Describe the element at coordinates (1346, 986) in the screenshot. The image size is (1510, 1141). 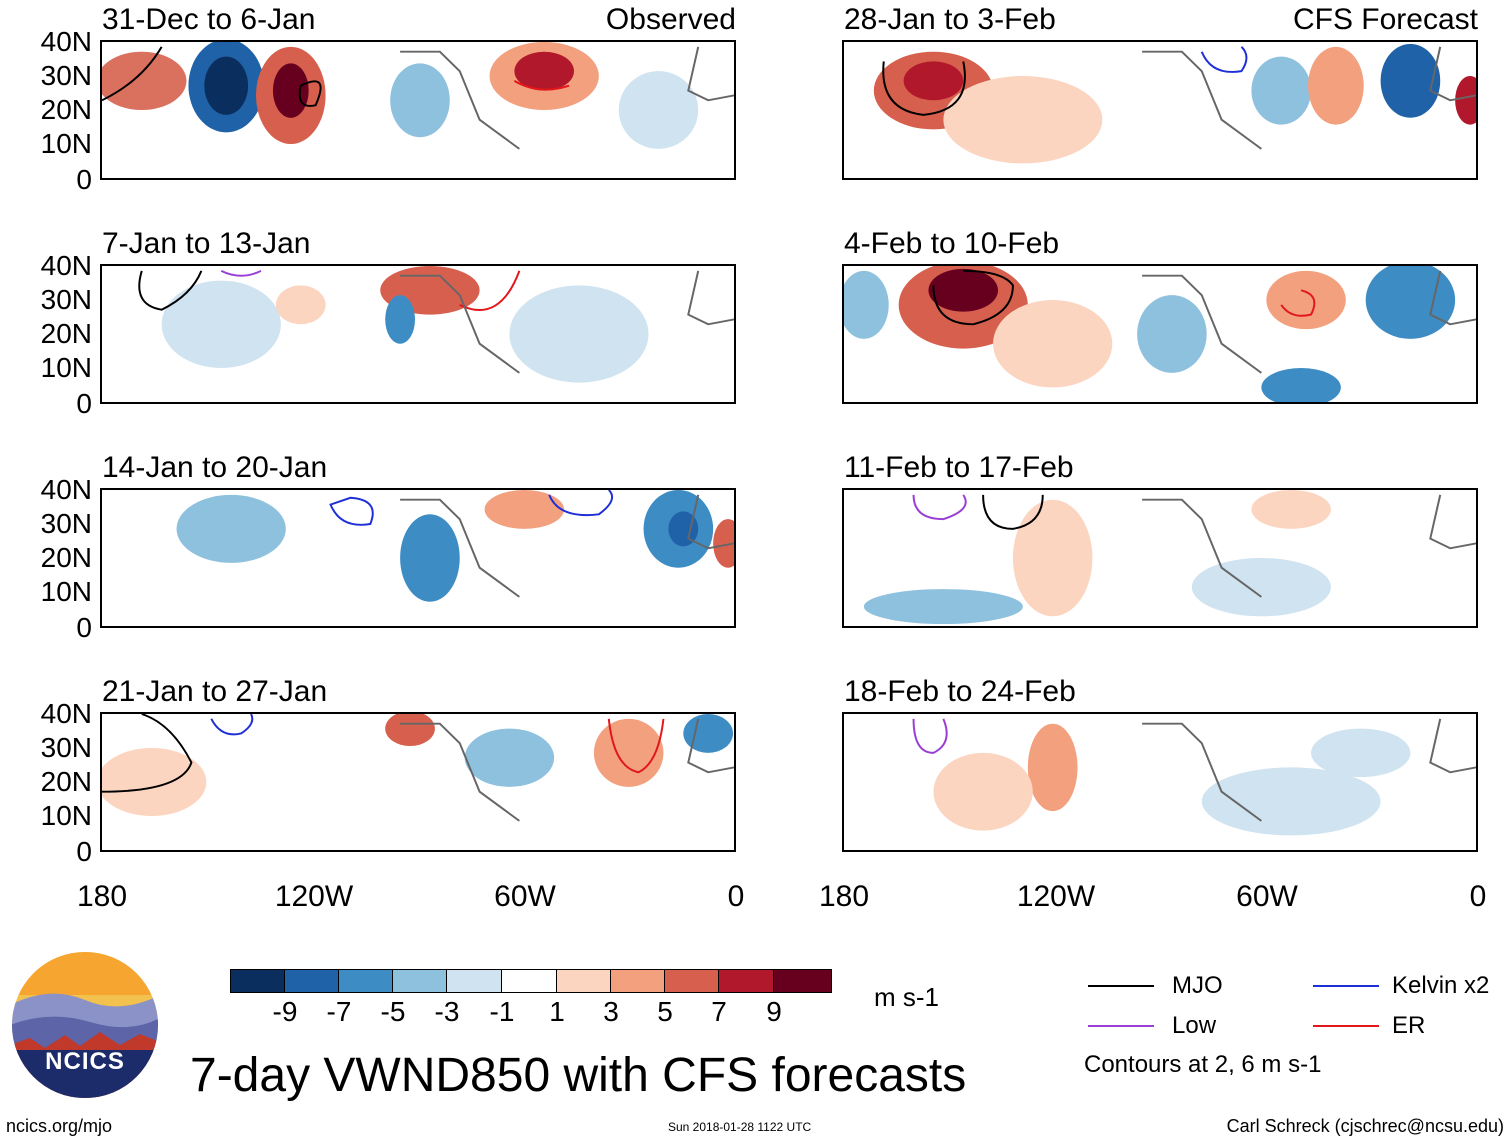
I see `legend-line-kelvin` at that location.